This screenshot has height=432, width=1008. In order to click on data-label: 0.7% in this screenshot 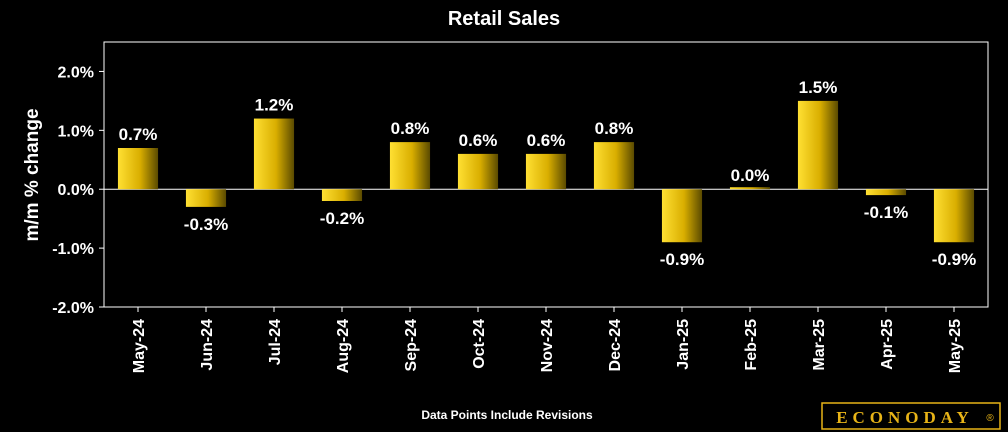, I will do `click(138, 134)`.